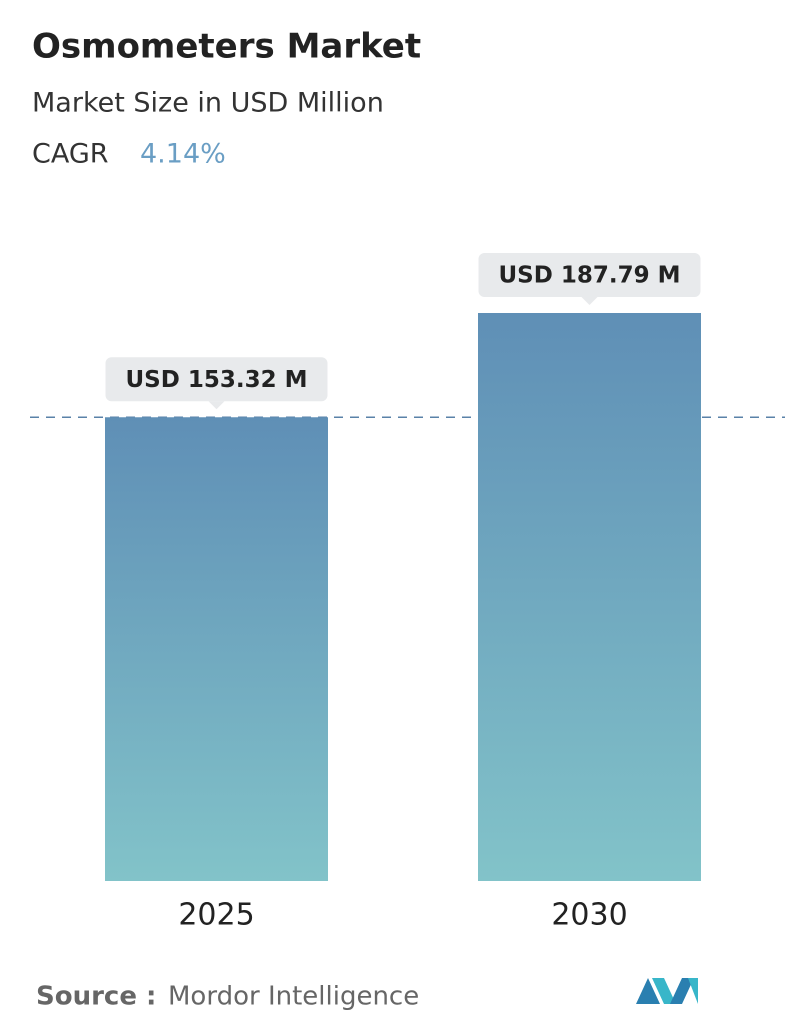 The height and width of the screenshot is (1034, 796). I want to click on x-tick-label: 2025, so click(216, 915).